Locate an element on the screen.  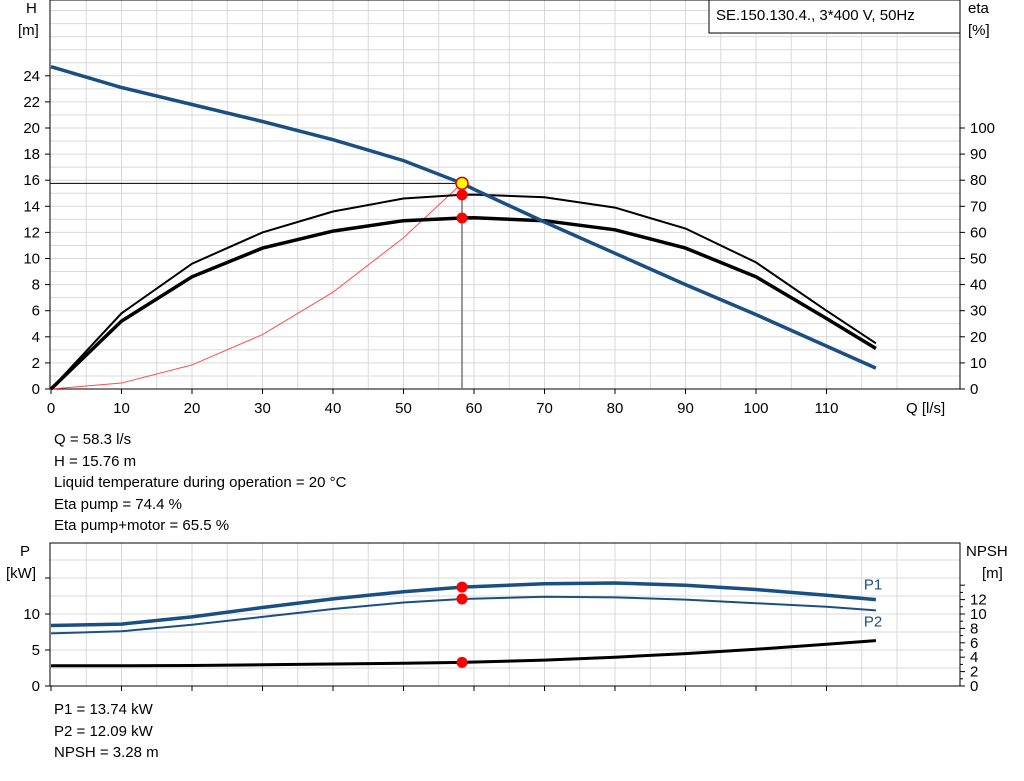
y-right-axis-unit: [m] is located at coordinates (992, 573).